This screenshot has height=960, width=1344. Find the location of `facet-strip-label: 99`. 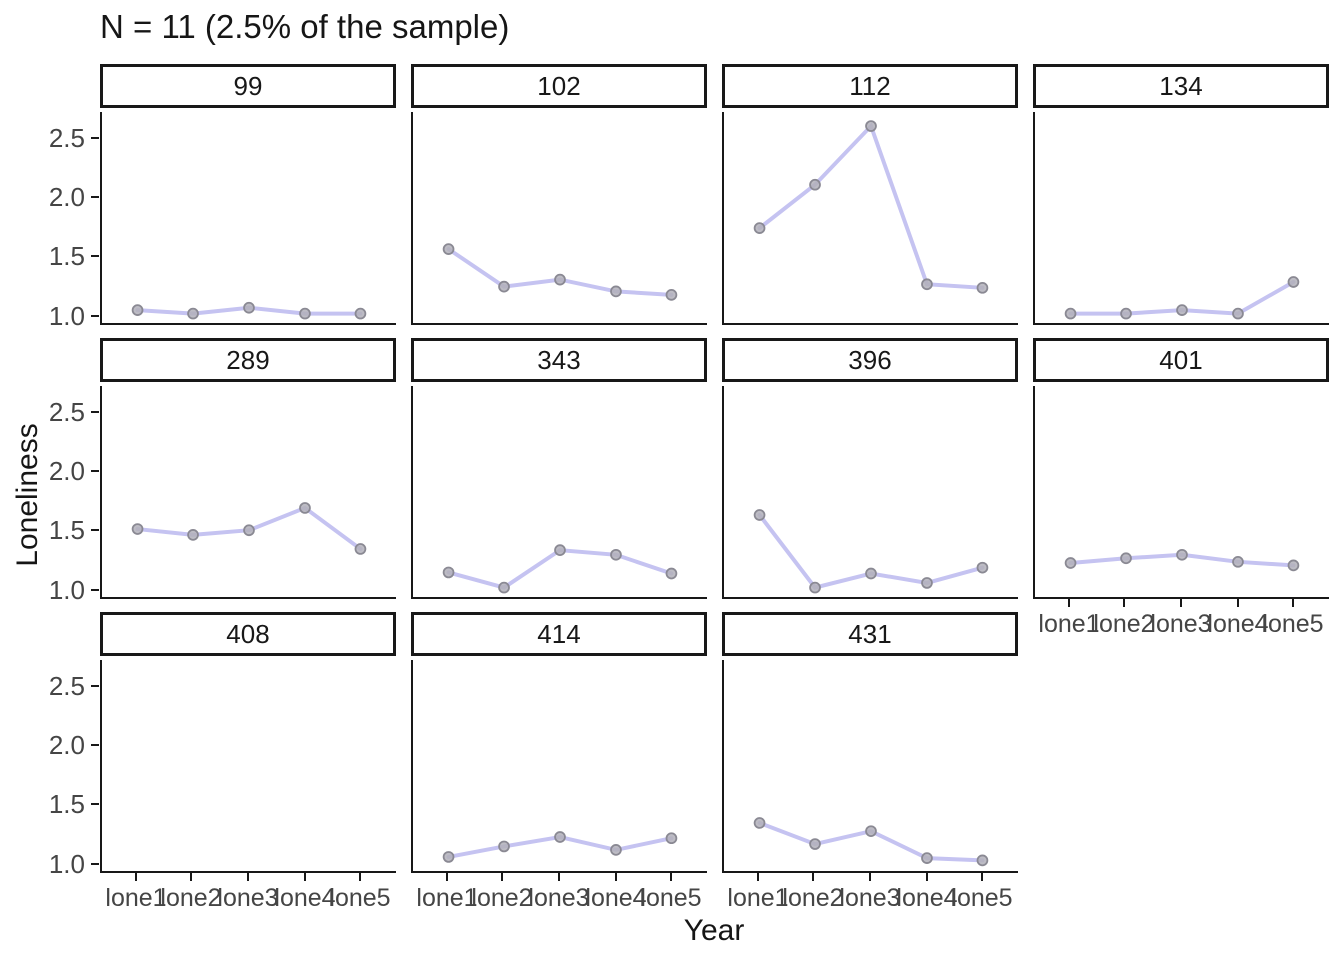

facet-strip-label: 99 is located at coordinates (248, 85).